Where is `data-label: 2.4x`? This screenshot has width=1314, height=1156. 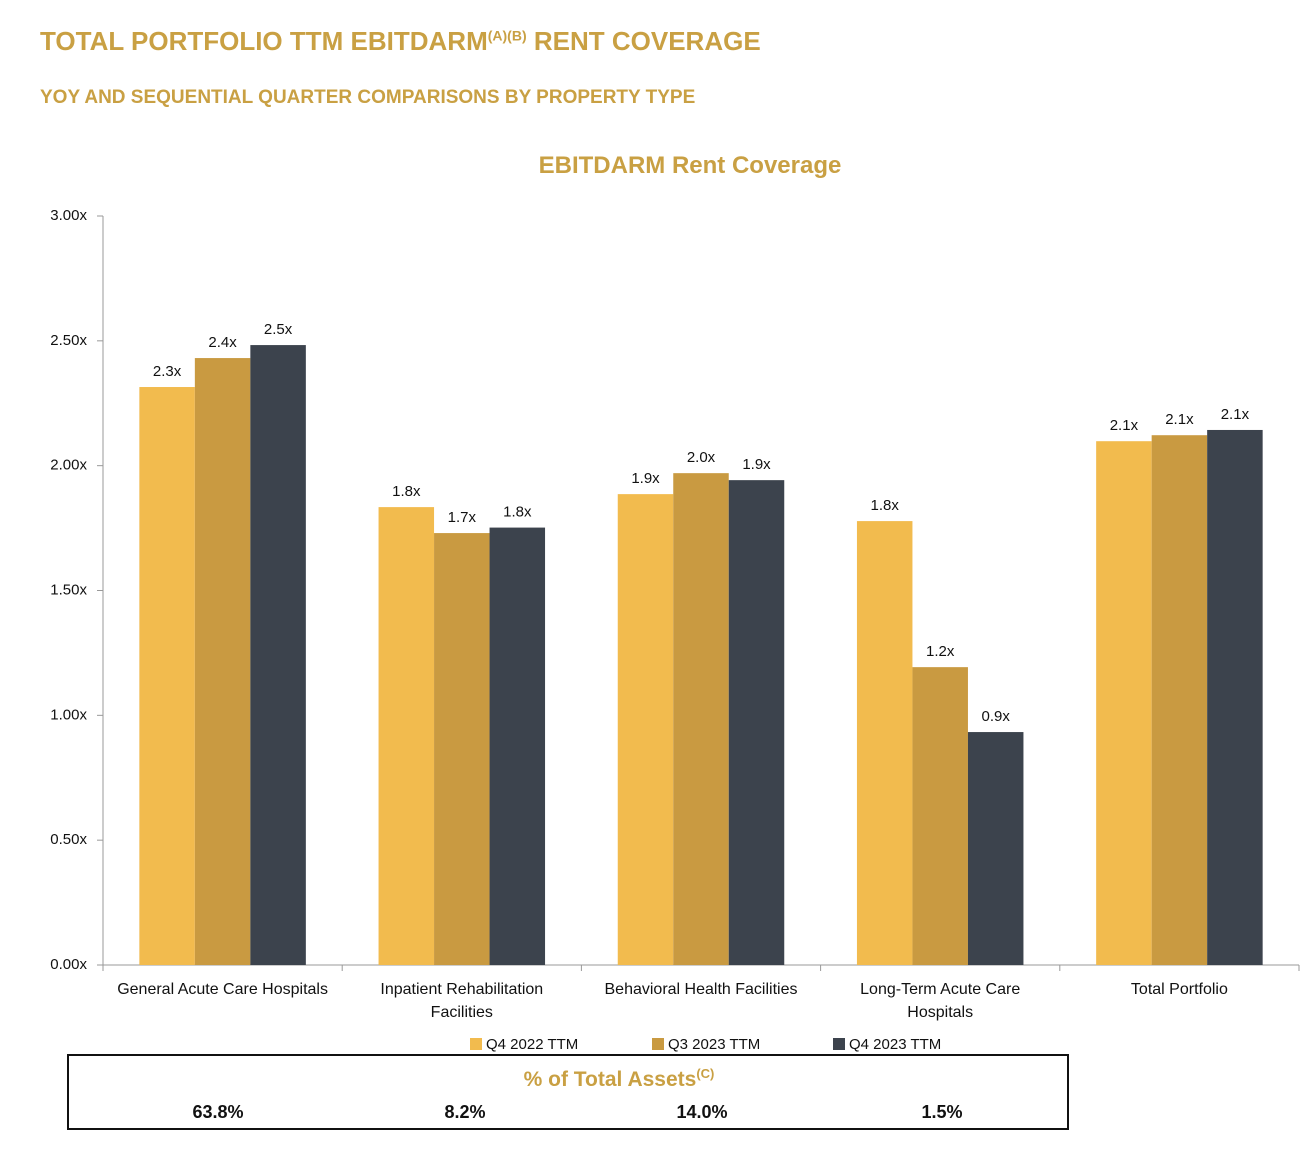 data-label: 2.4x is located at coordinates (222, 342).